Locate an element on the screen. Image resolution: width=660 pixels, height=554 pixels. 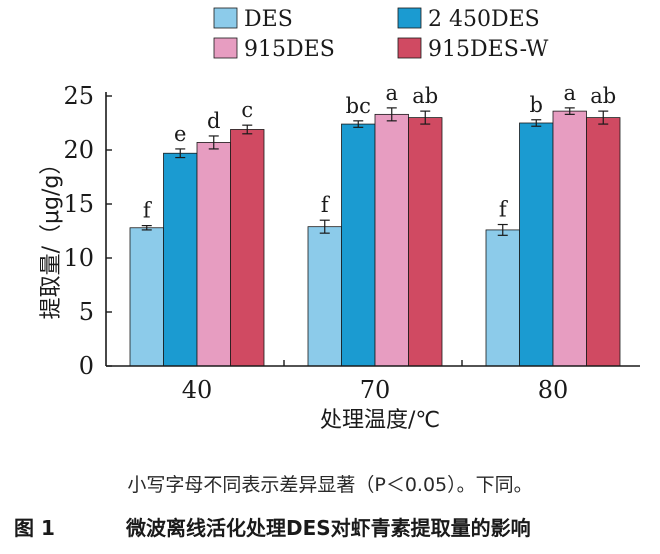
legend-label: 915DES is located at coordinates (289, 49).